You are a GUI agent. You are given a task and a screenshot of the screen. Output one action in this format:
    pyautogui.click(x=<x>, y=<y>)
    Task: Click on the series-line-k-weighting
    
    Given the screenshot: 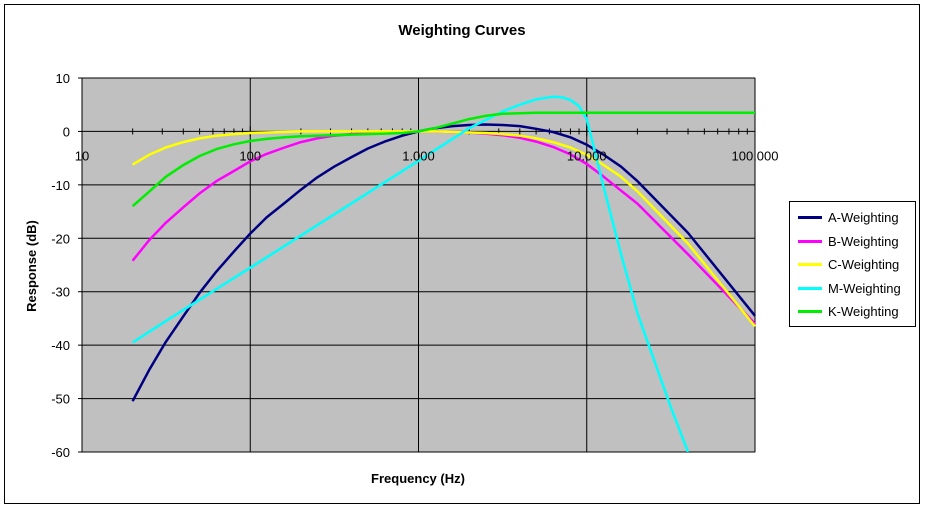 What is the action you would take?
    pyautogui.click(x=443, y=159)
    